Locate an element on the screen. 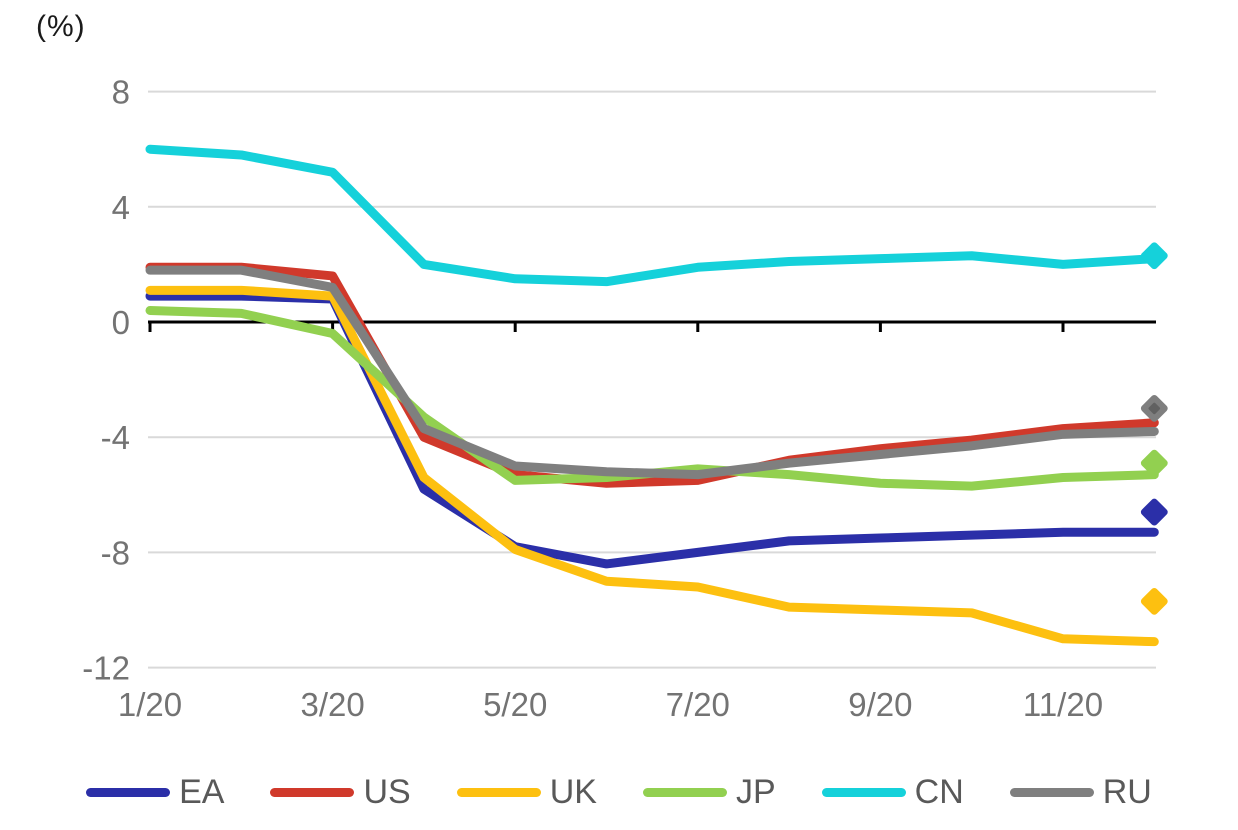 This screenshot has height=830, width=1238. legend-swatch-us is located at coordinates (312, 792).